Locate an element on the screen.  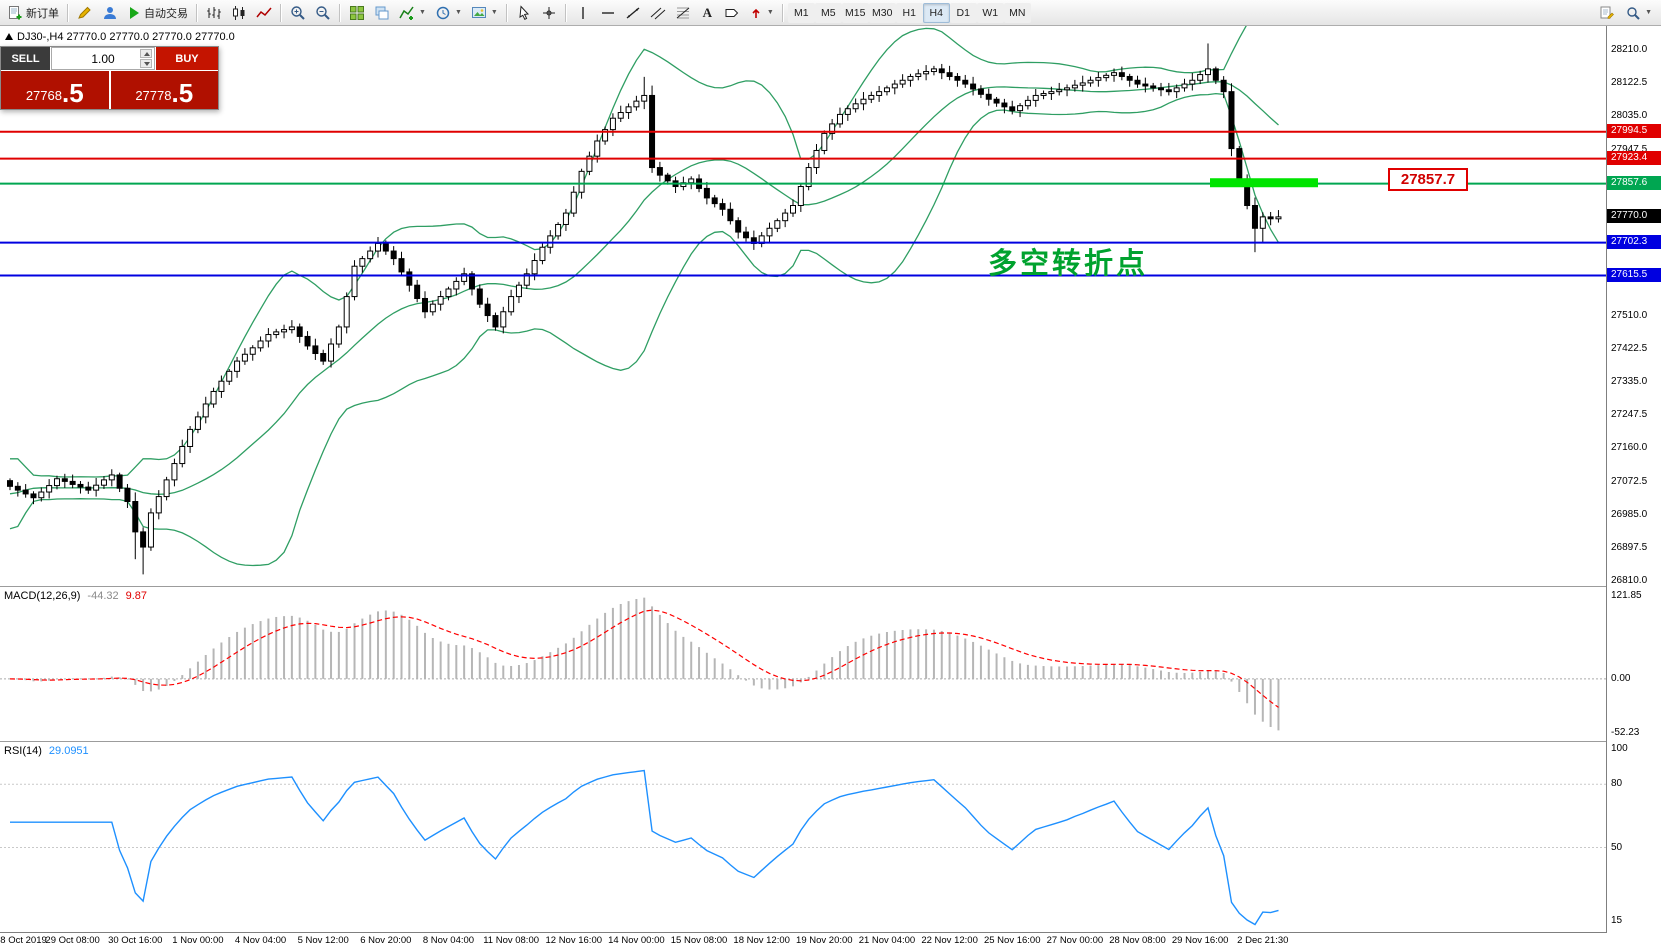
volume-down-icon is located at coordinates (146, 63).